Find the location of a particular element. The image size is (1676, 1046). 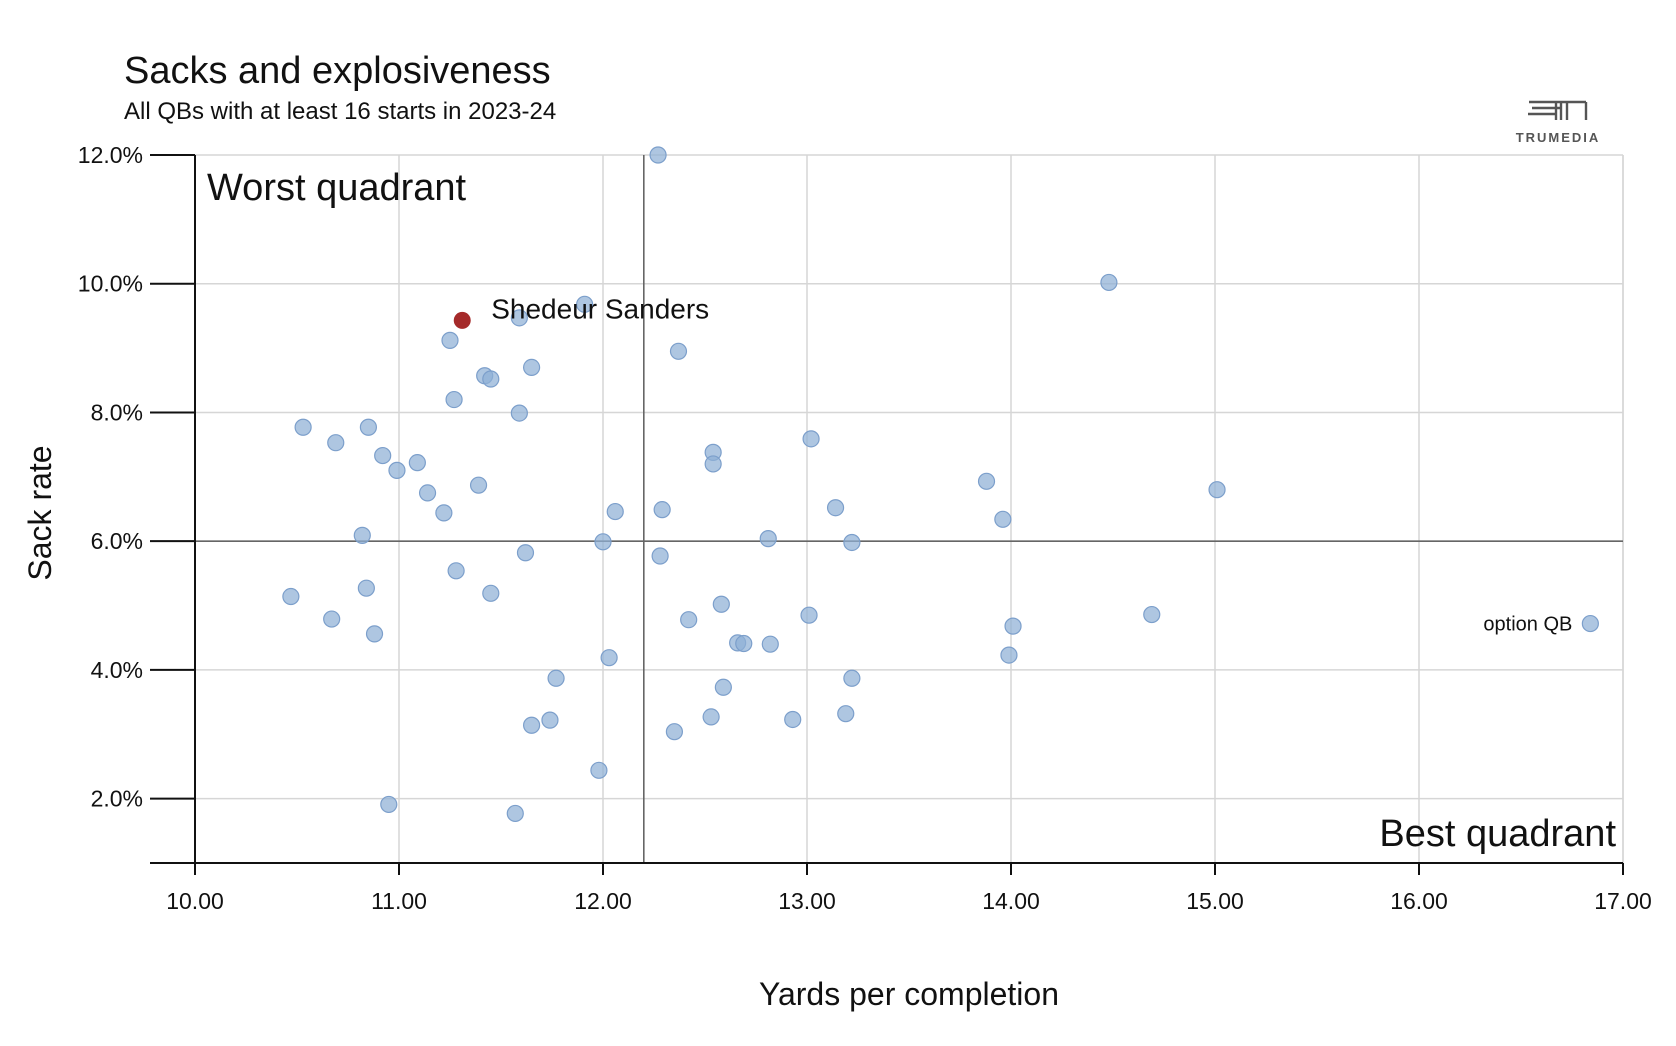

y-tick-label: 8.0% is located at coordinates (117, 412).